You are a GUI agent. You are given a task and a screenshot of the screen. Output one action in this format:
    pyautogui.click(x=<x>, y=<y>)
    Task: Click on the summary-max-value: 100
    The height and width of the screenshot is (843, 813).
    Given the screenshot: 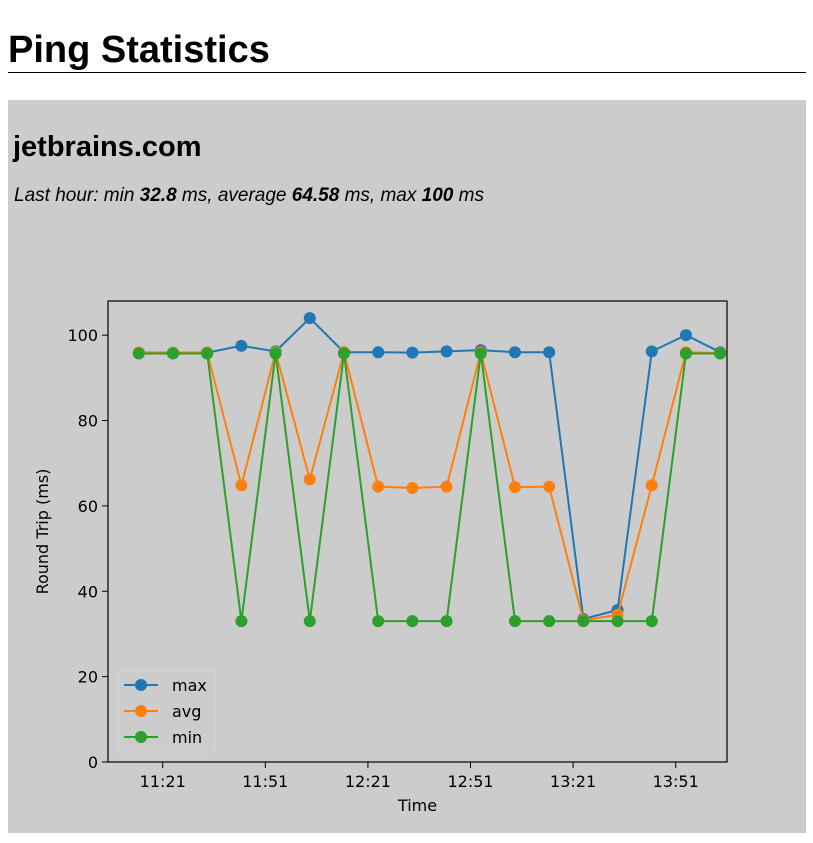 What is the action you would take?
    pyautogui.click(x=437, y=195)
    